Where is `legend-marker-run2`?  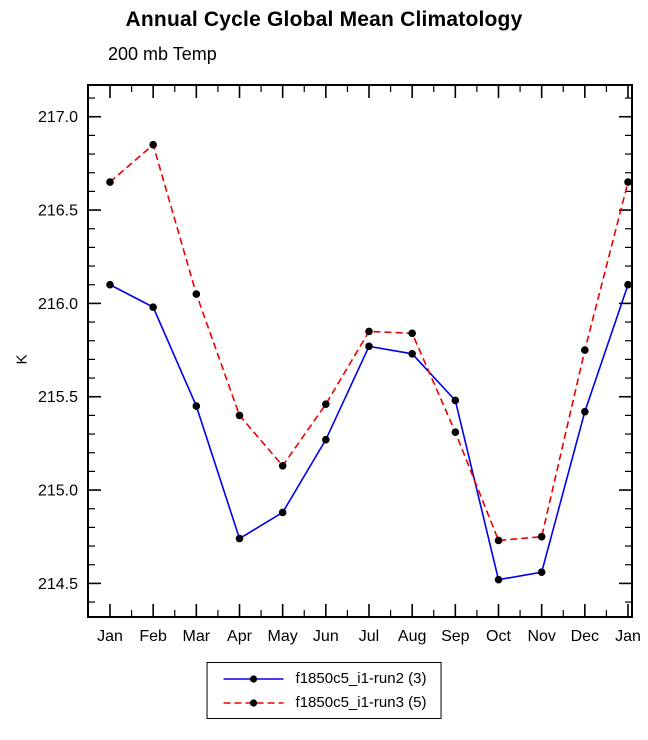
legend-marker-run2 is located at coordinates (253, 678).